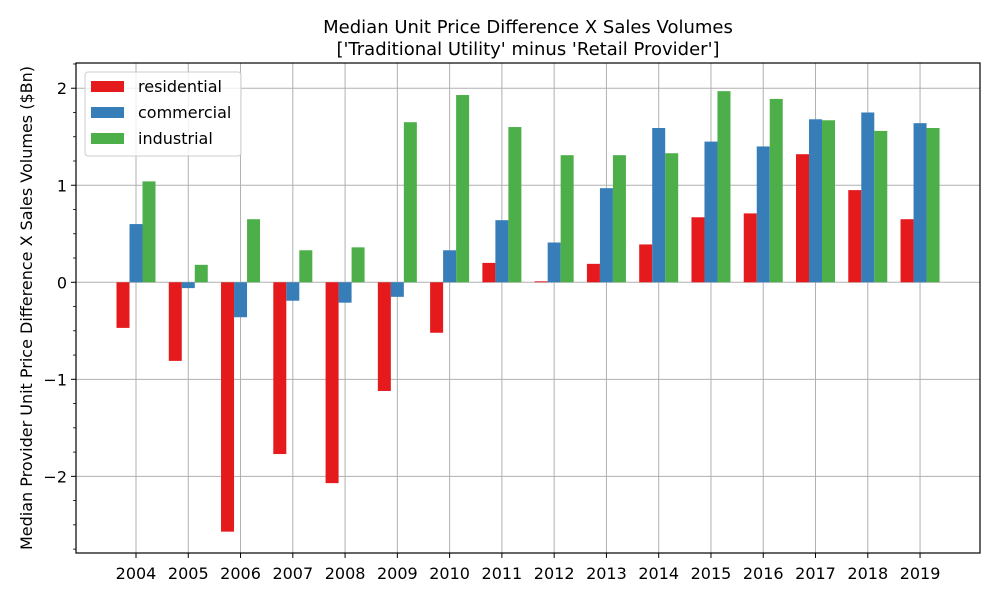 This screenshot has width=1000, height=600. What do you see at coordinates (920, 573) in the screenshot?
I see `x-tick-label: 2019` at bounding box center [920, 573].